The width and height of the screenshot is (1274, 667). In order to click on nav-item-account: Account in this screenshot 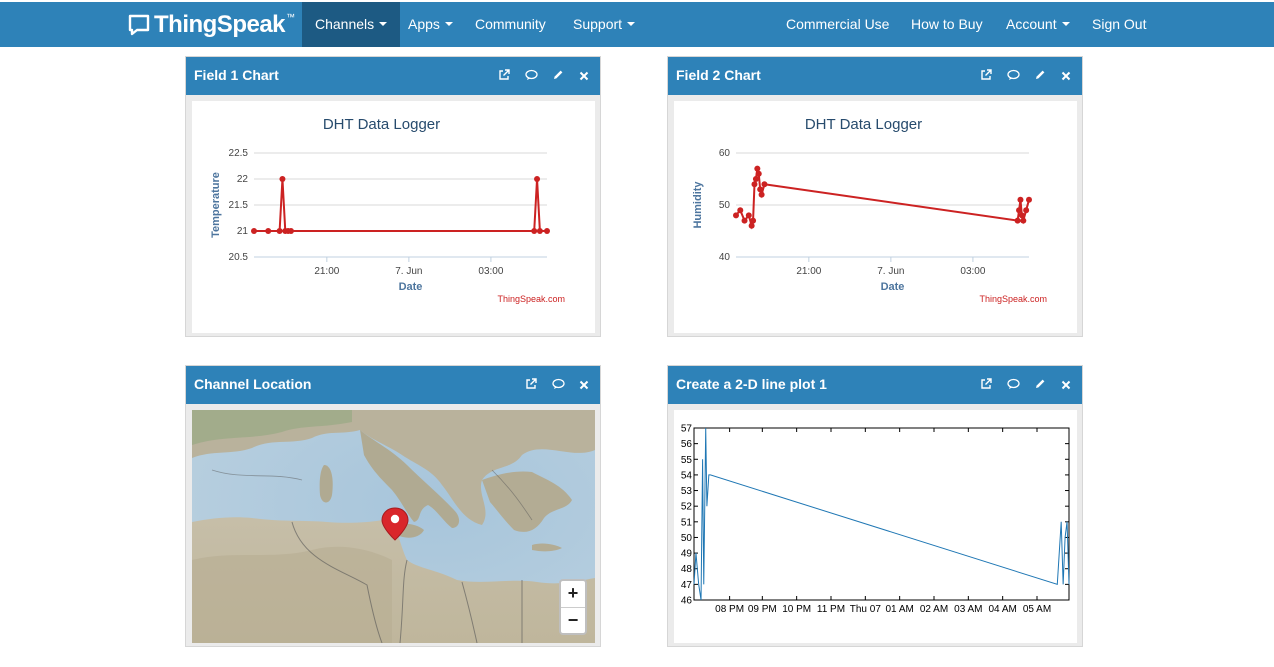, I will do `click(1038, 24)`.